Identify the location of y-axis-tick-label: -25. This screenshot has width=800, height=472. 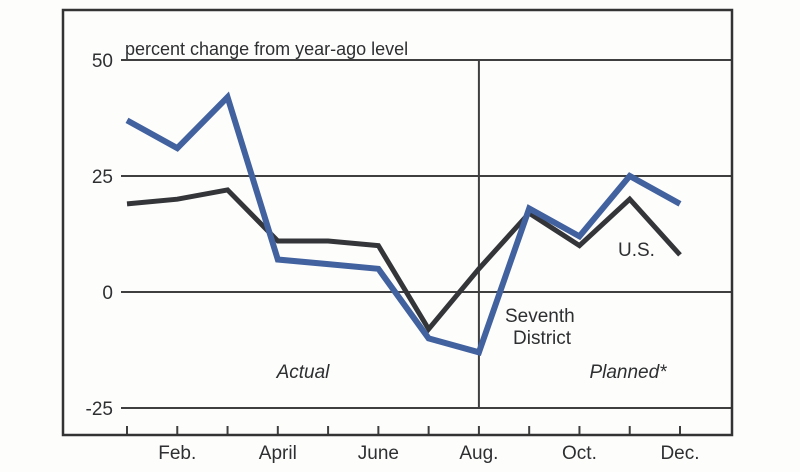
(99, 409).